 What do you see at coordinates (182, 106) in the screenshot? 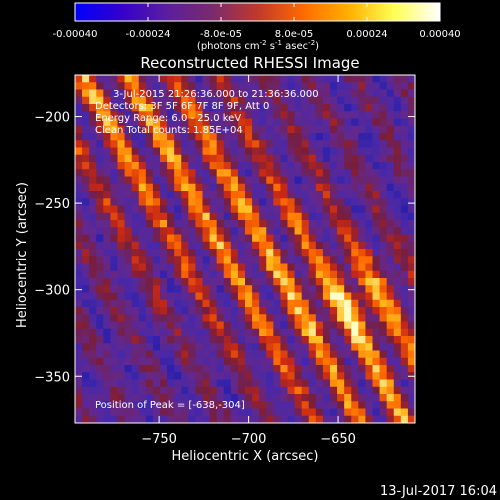
I see `annotation-detectors: Detectors: 3F 5F 6F 7F 8F 9F, Att 0` at bounding box center [182, 106].